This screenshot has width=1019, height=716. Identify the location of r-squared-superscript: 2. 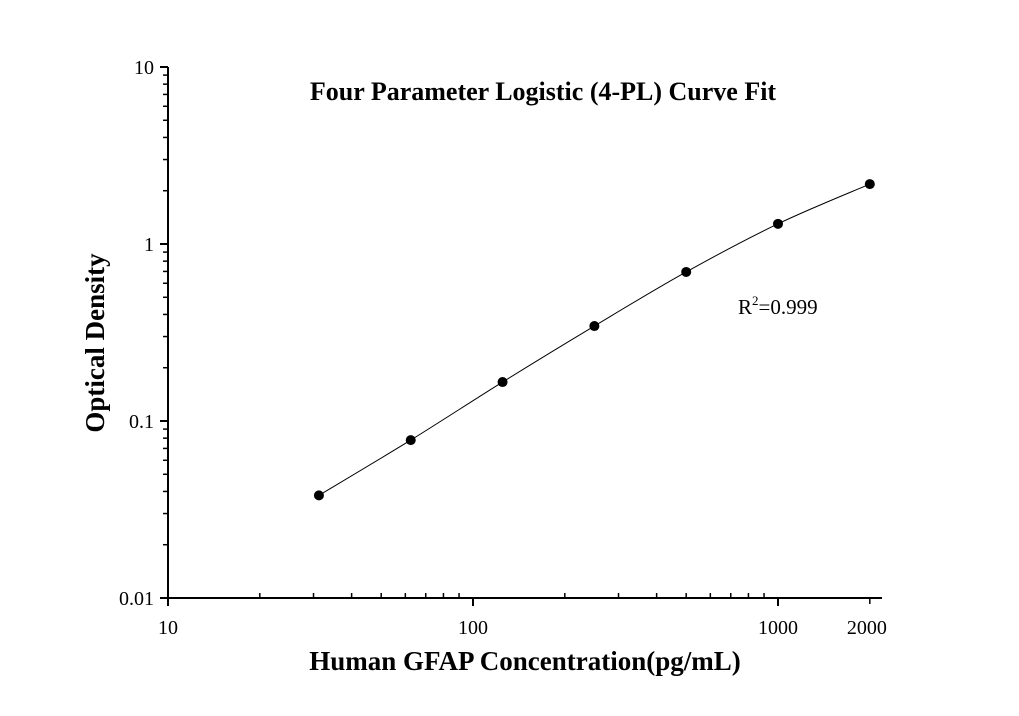
(755, 300).